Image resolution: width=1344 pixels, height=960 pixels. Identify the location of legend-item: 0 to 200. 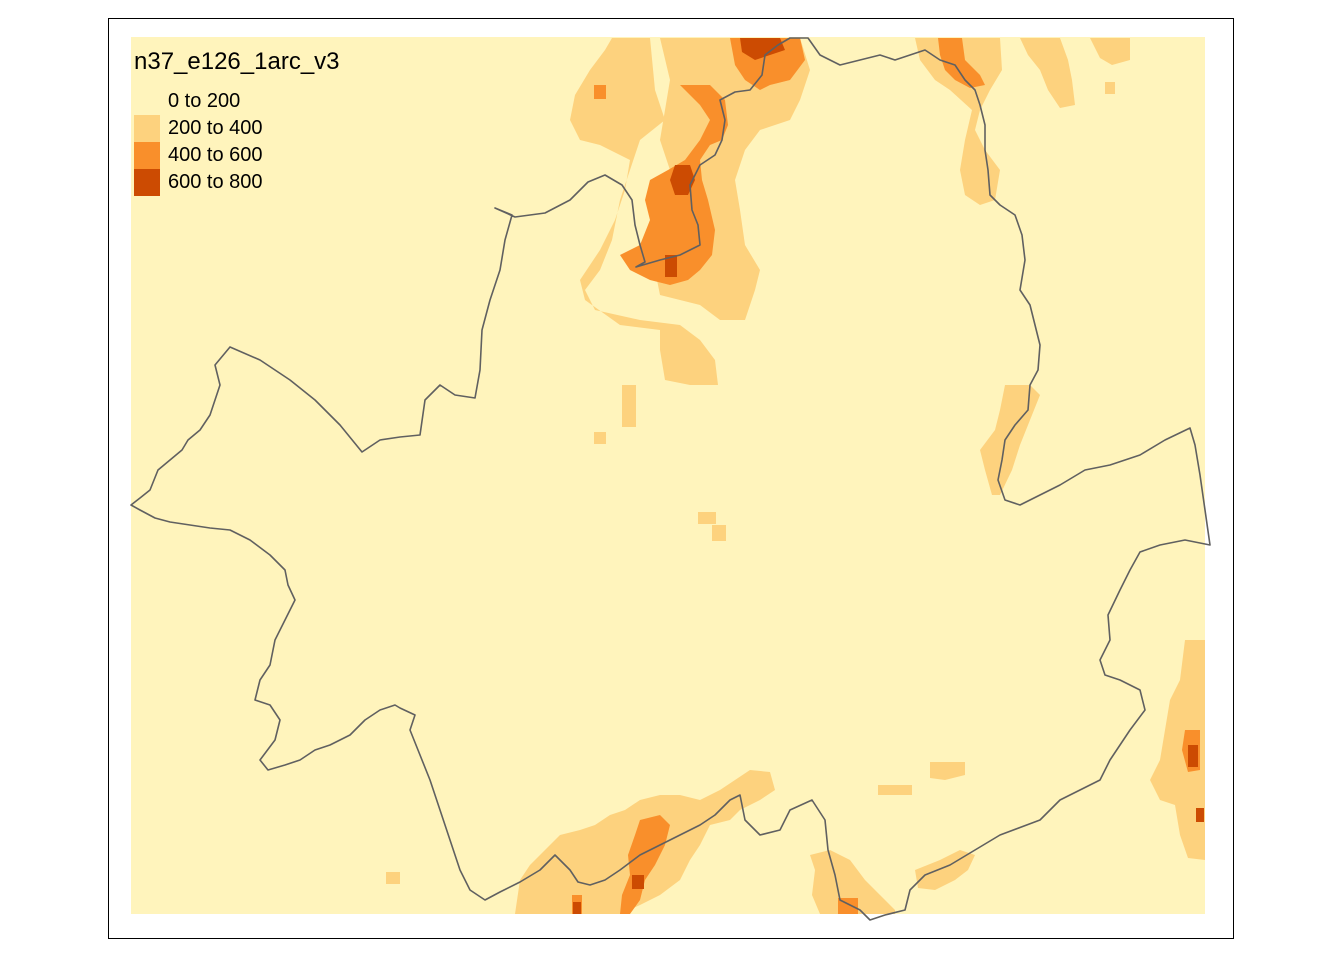
(237, 101).